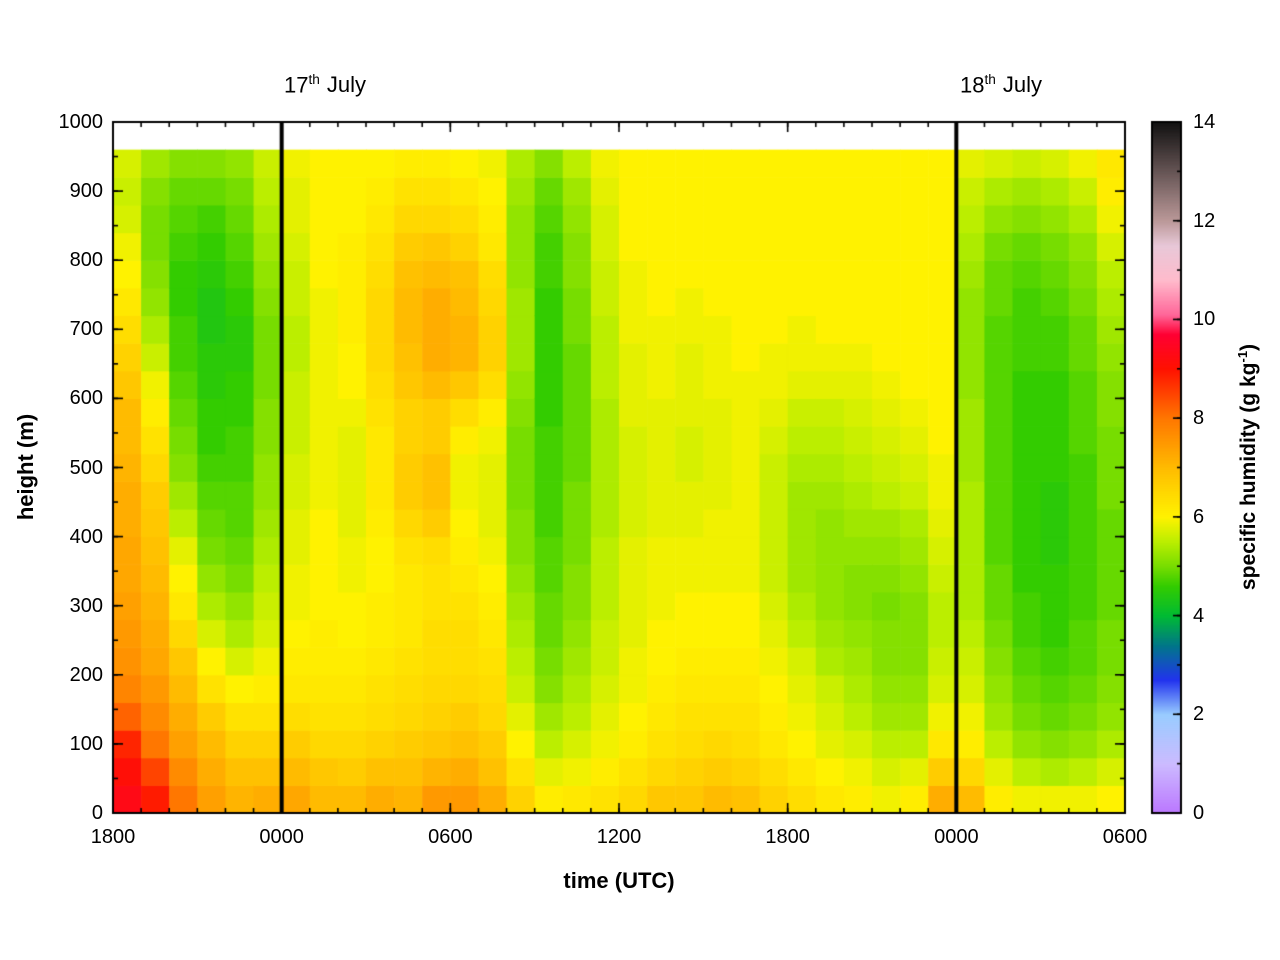 The height and width of the screenshot is (960, 1280). What do you see at coordinates (25, 467) in the screenshot?
I see `y-axis-label: height (m)` at bounding box center [25, 467].